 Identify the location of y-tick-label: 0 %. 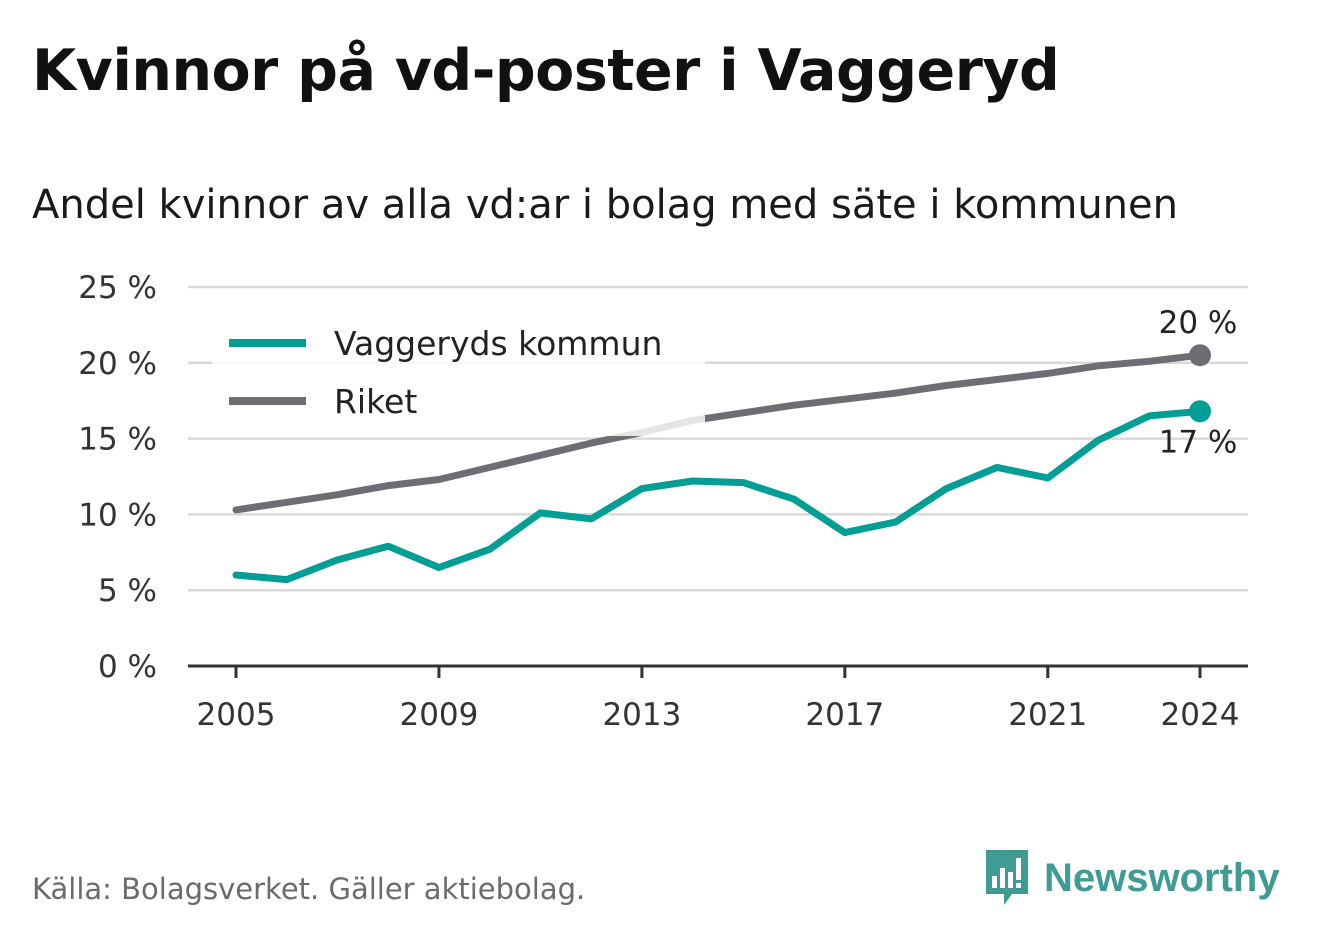
(127, 667).